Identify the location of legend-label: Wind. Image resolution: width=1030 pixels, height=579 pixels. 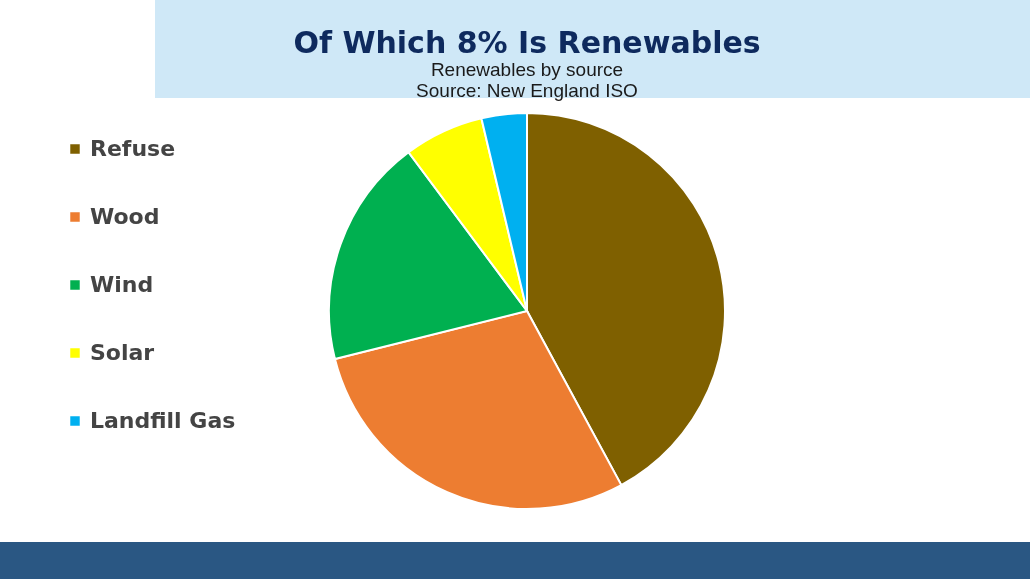
(122, 284).